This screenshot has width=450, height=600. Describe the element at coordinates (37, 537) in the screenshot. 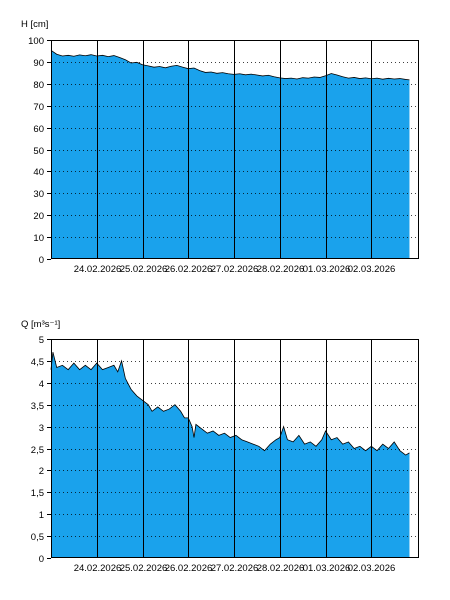

I see `y-tick-label: 0,5` at that location.